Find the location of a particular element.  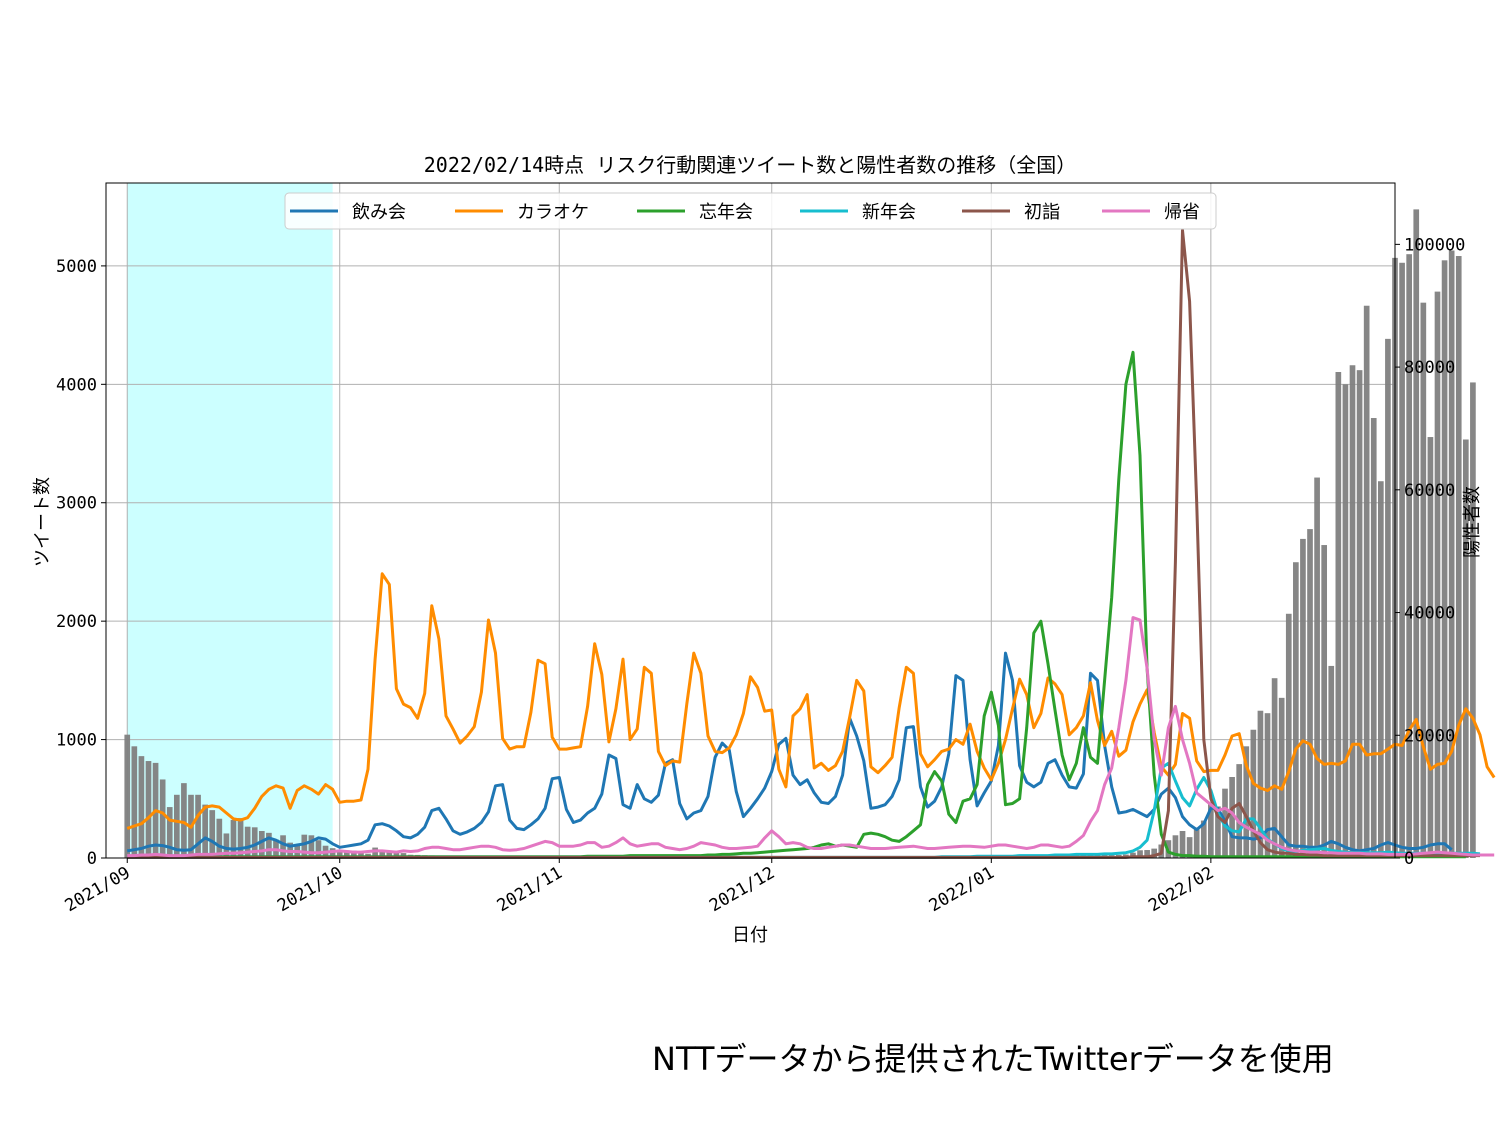

legend-label: 初詣 is located at coordinates (1042, 212).